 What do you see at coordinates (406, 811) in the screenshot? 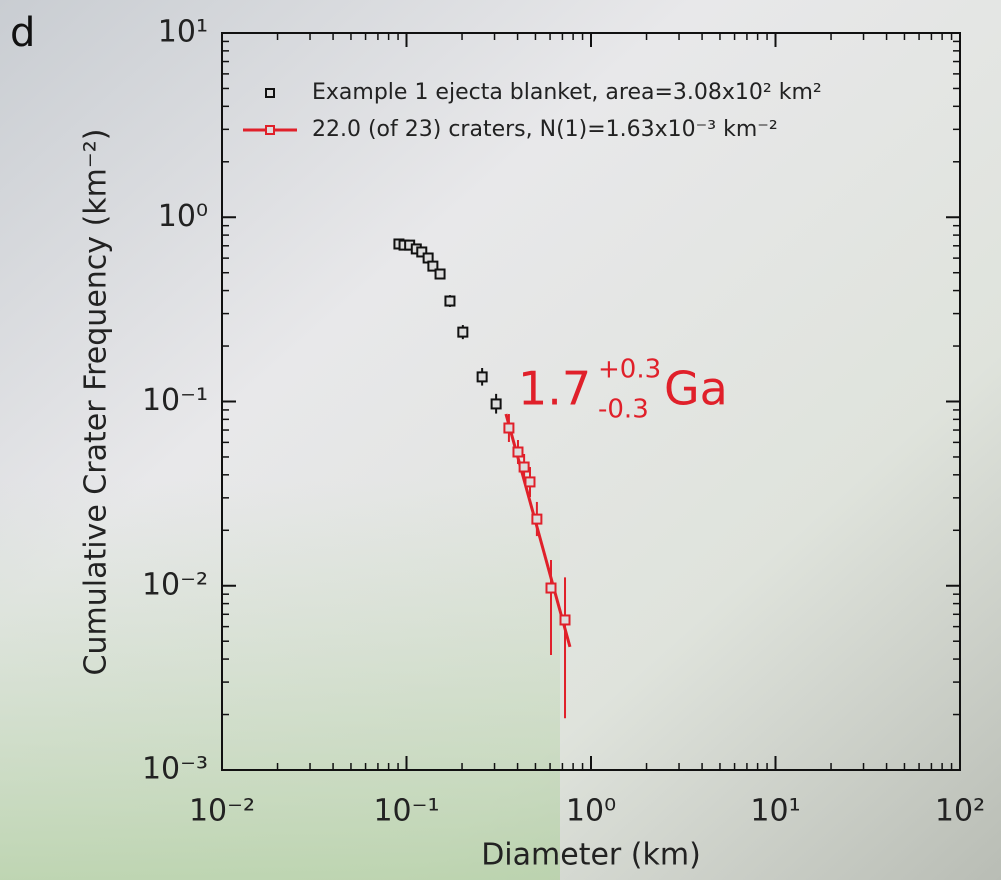
I see `x-tick-label: 10⁻¹` at bounding box center [406, 811].